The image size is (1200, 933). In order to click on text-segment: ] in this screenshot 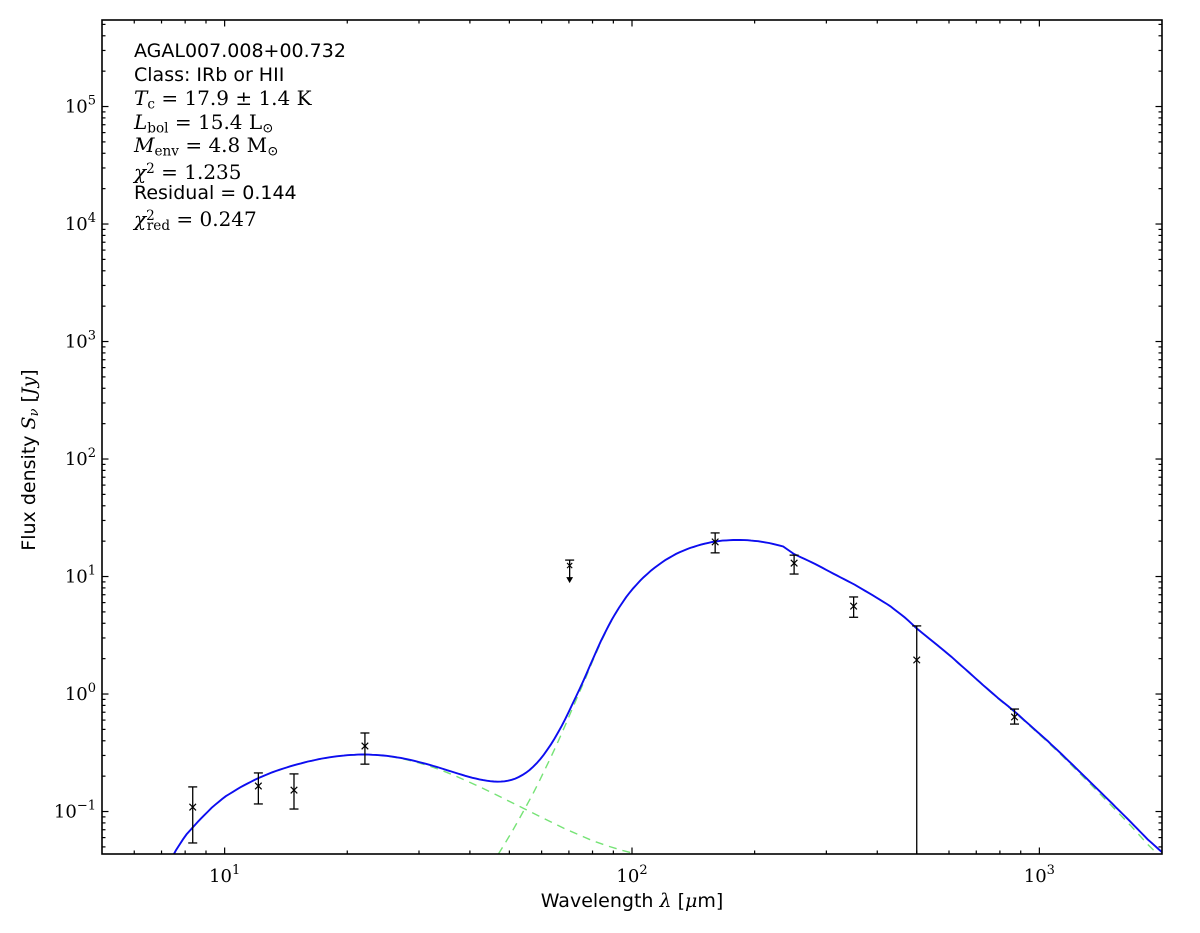, I will do `click(28, 373)`.